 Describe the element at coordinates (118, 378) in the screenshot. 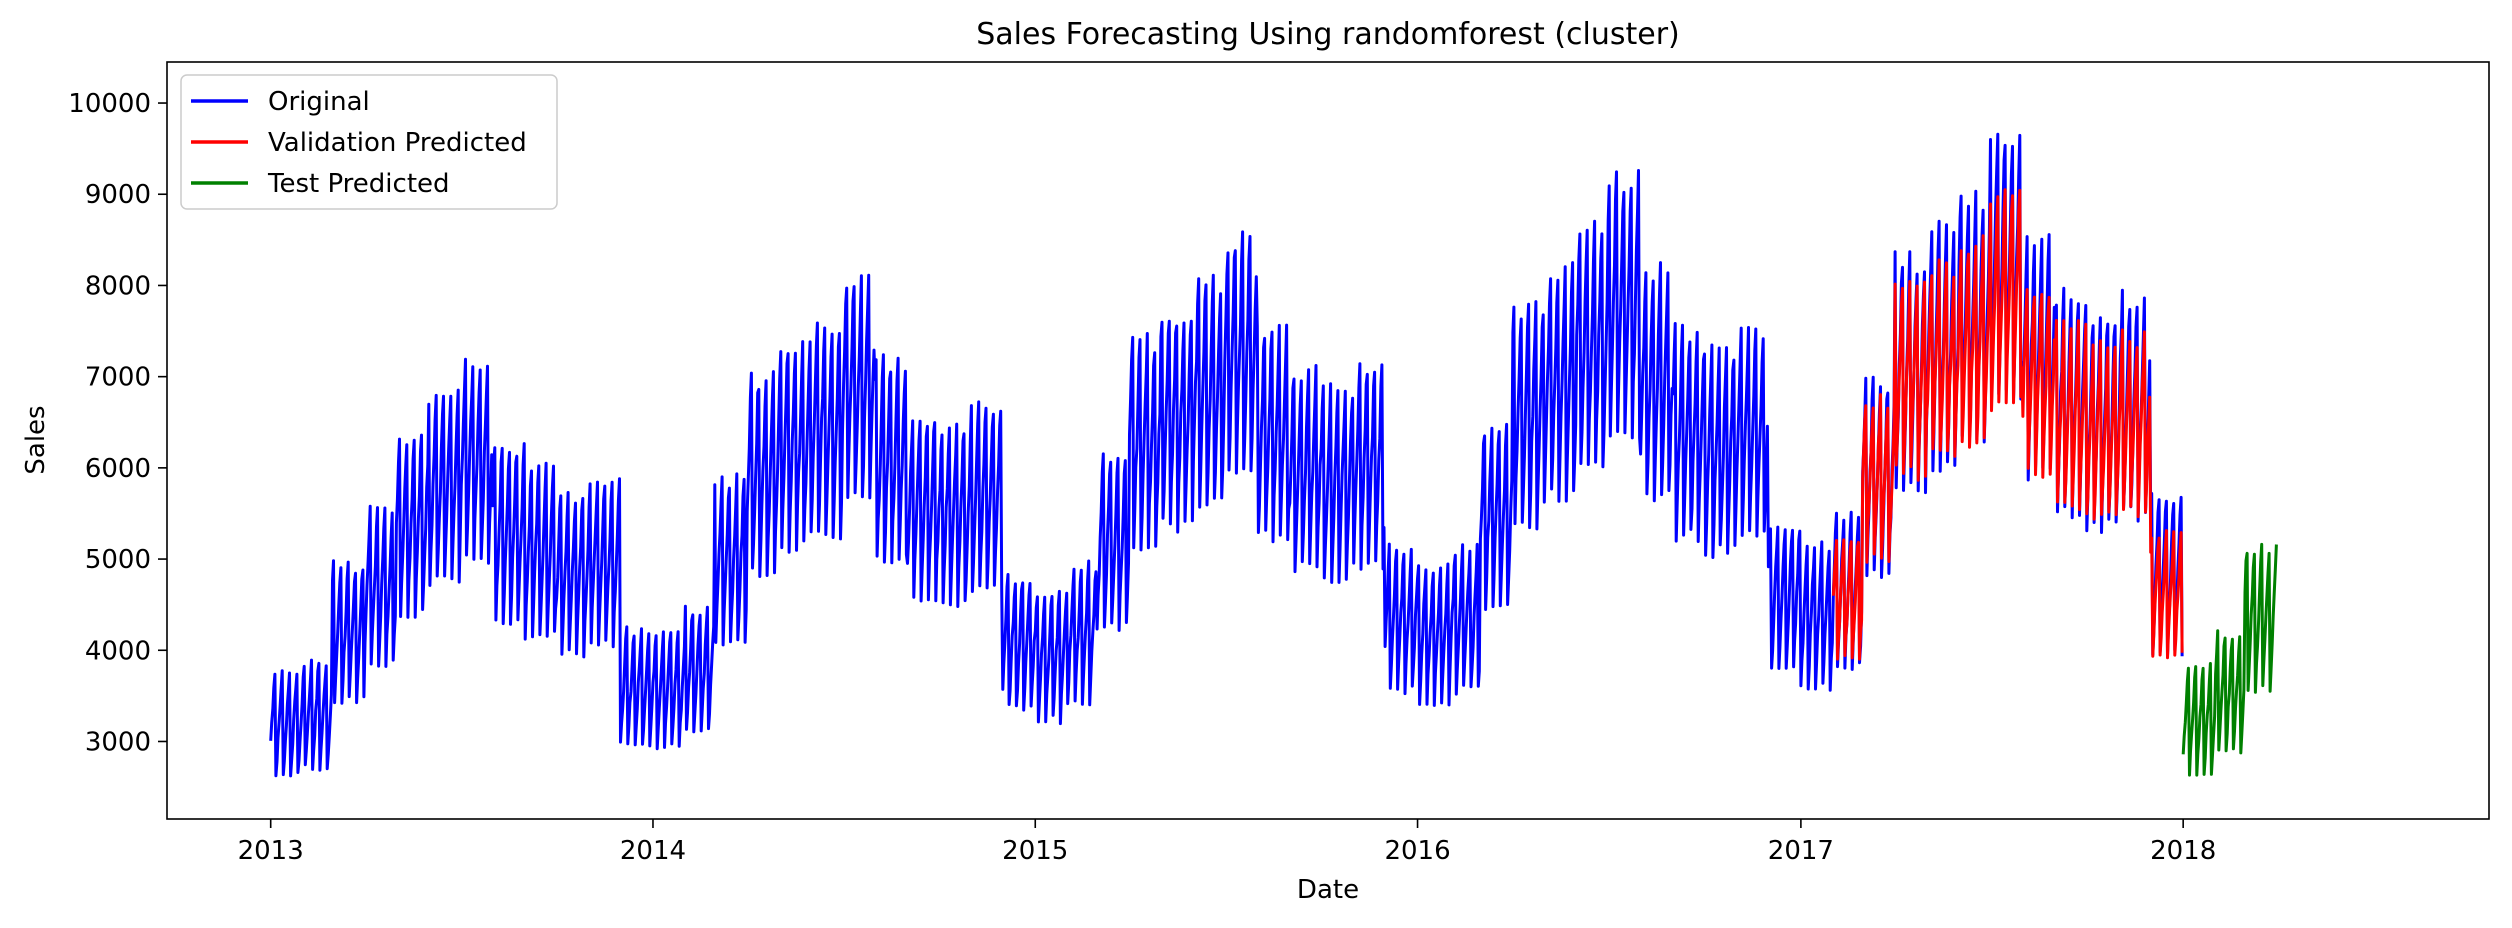

I see `y-tick-label: 7000` at that location.